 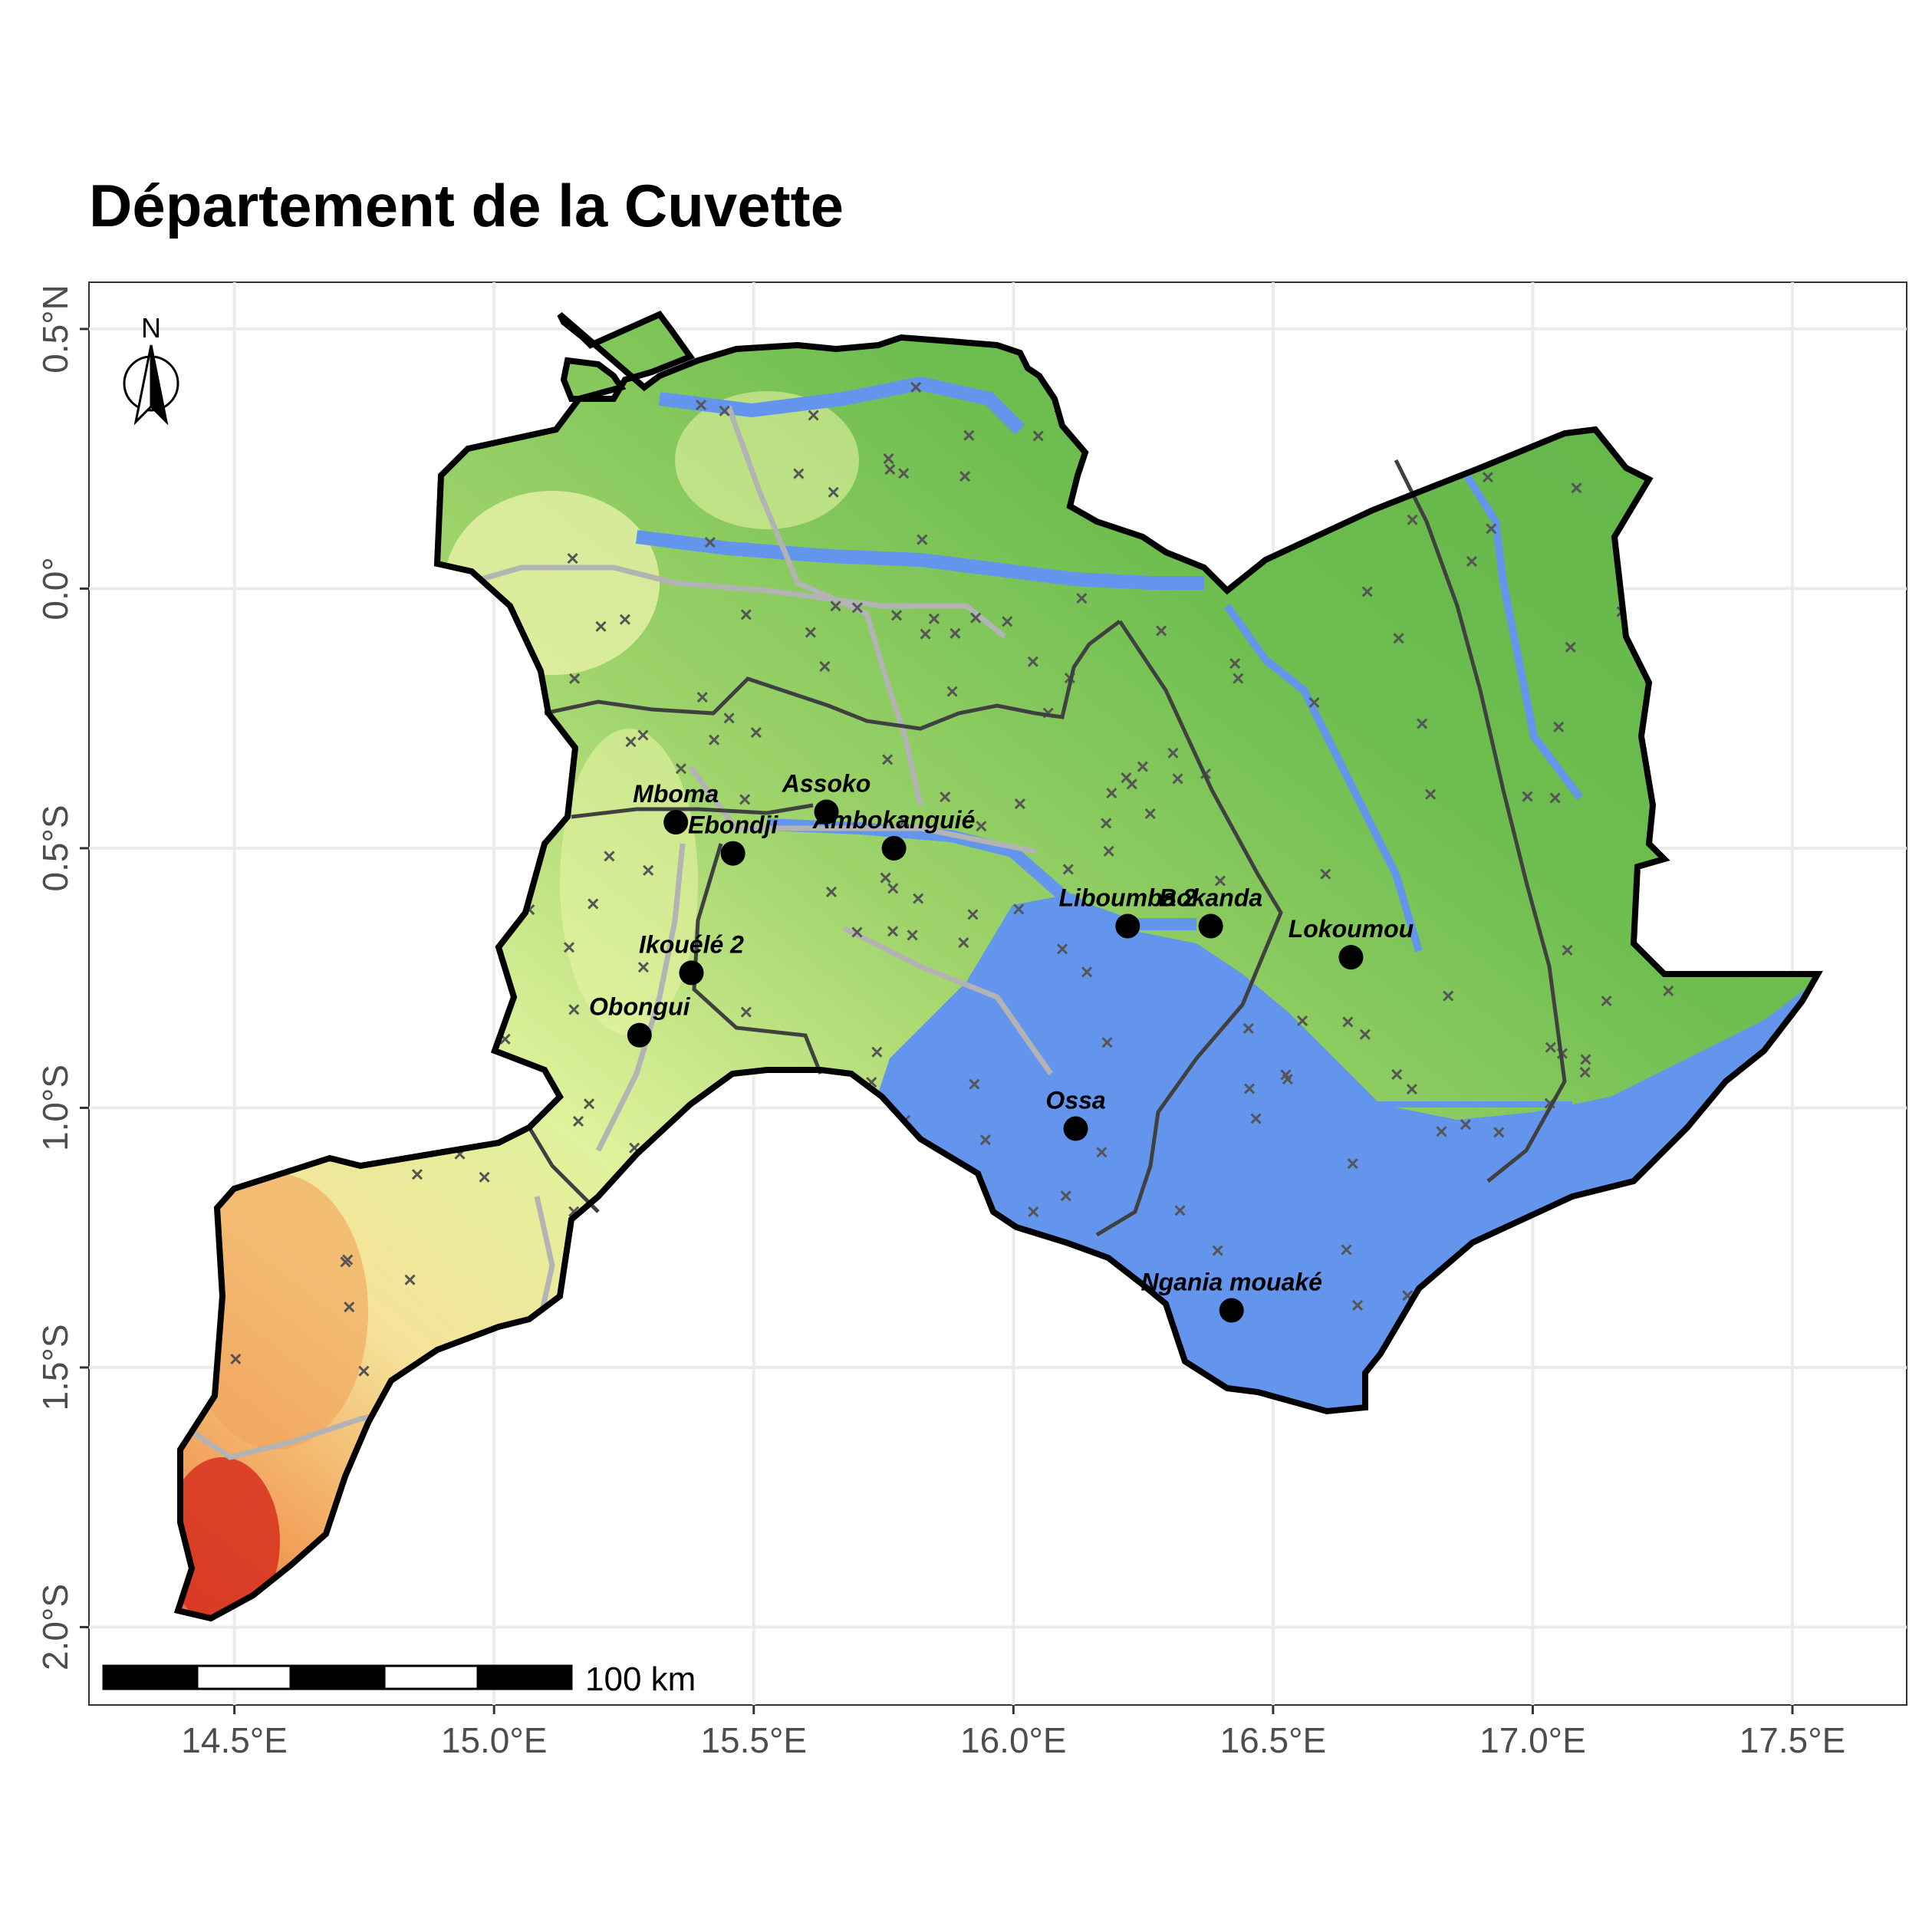 What do you see at coordinates (234, 1740) in the screenshot?
I see `x-tick-label: 14.5°E` at bounding box center [234, 1740].